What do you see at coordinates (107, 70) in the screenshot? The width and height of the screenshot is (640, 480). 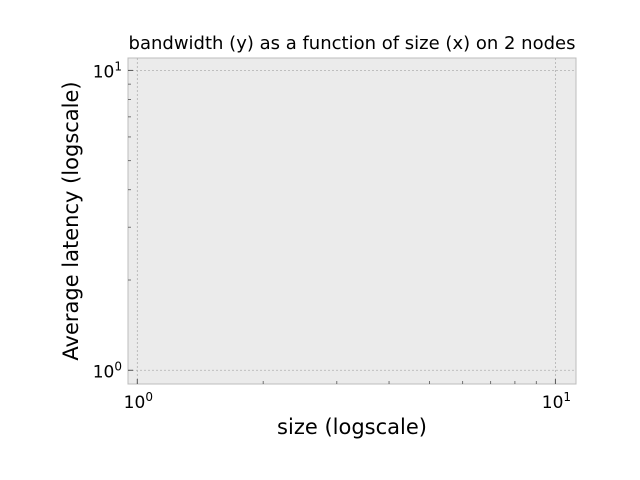 I see `y-tick-label: 10¹` at bounding box center [107, 70].